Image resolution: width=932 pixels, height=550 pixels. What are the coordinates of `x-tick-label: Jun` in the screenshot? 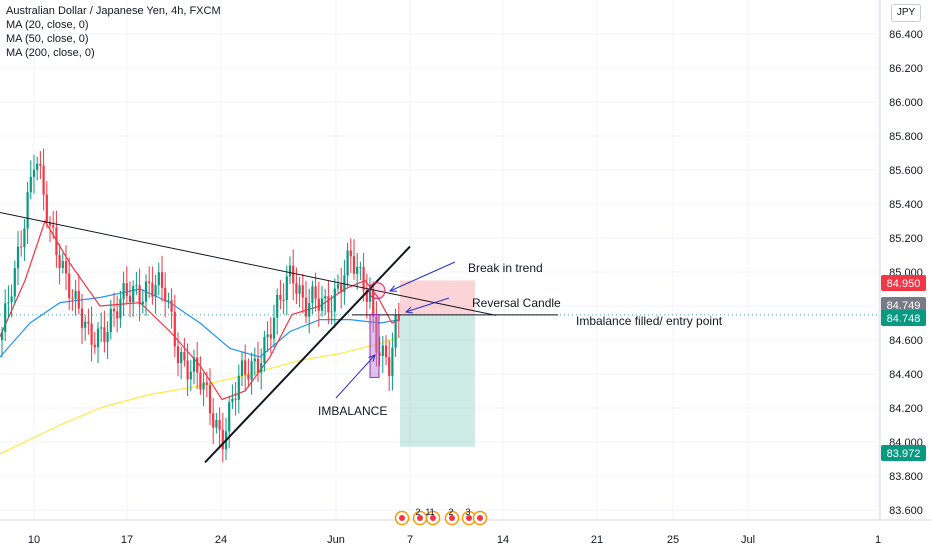 It's located at (336, 540).